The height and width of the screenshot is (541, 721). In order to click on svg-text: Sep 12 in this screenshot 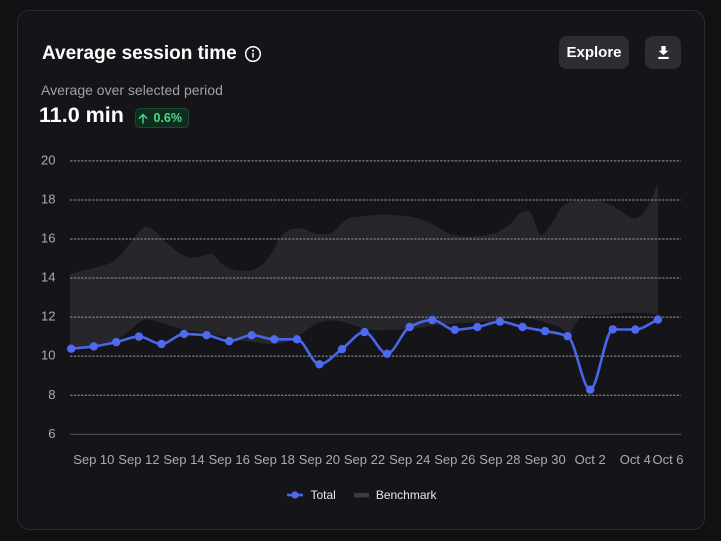, I will do `click(138, 459)`.